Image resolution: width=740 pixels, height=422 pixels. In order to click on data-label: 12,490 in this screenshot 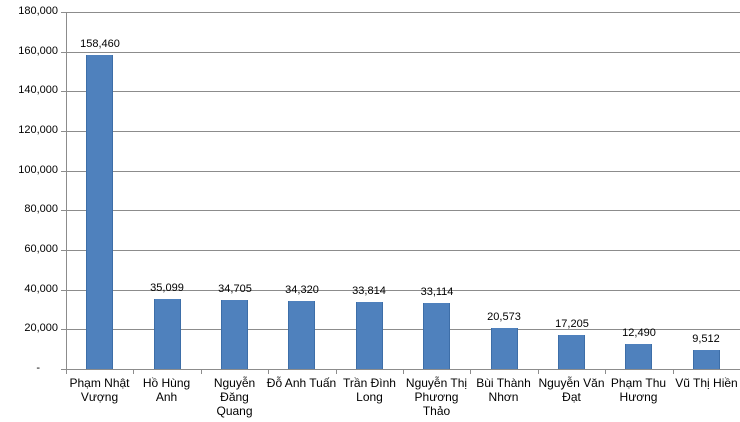, I will do `click(639, 333)`.